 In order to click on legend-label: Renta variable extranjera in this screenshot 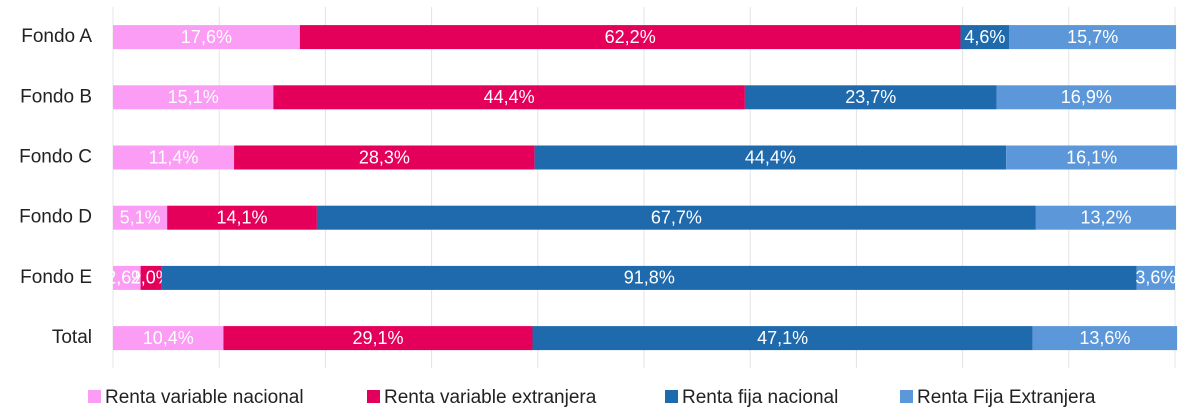, I will do `click(490, 397)`.